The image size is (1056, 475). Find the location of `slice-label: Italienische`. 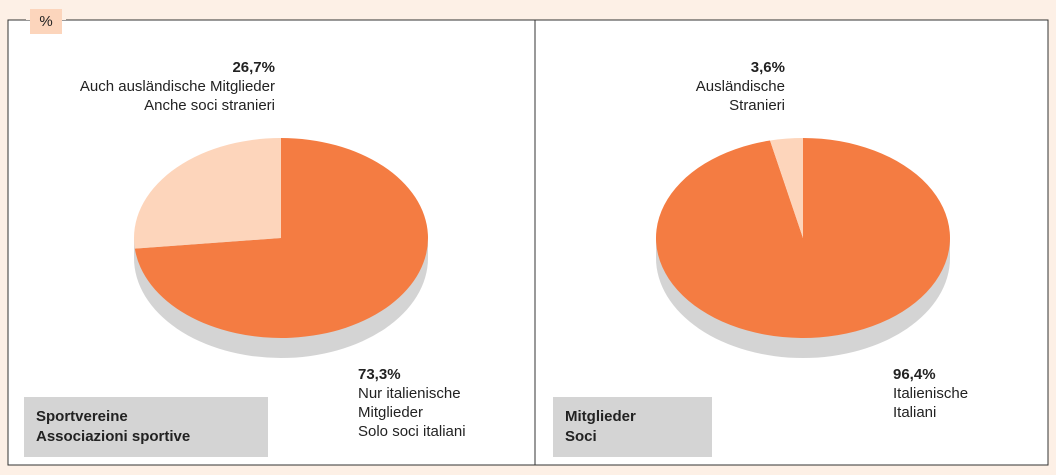

slice-label: Italienische is located at coordinates (930, 393).